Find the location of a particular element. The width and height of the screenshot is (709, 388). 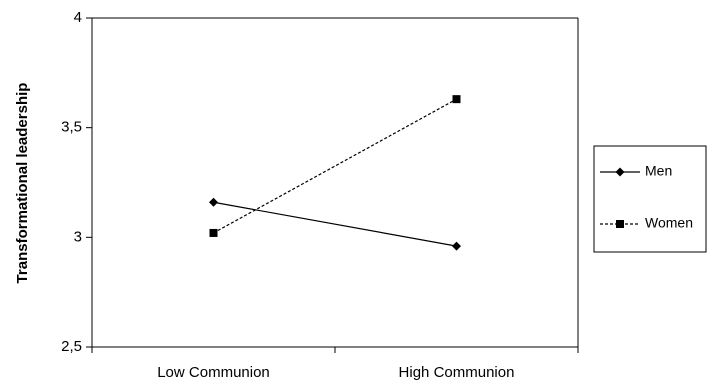

x-tick-label: Low Communion is located at coordinates (213, 372).